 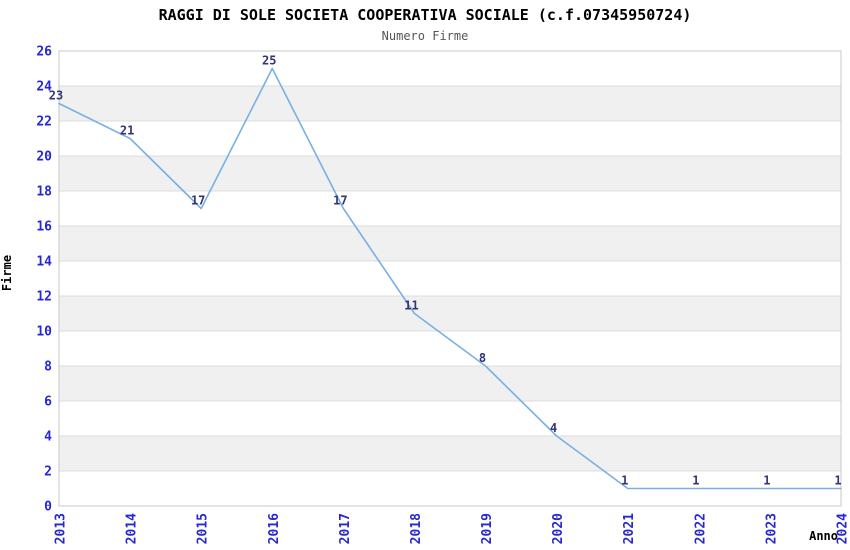 I want to click on y-tick-label: 2, so click(x=48, y=472).